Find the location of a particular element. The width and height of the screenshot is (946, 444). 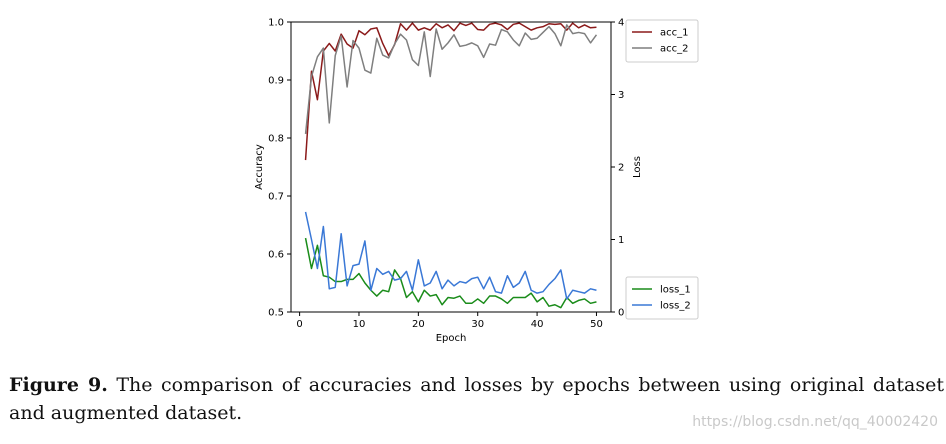

x-axis-label: Epoch is located at coordinates (451, 338).